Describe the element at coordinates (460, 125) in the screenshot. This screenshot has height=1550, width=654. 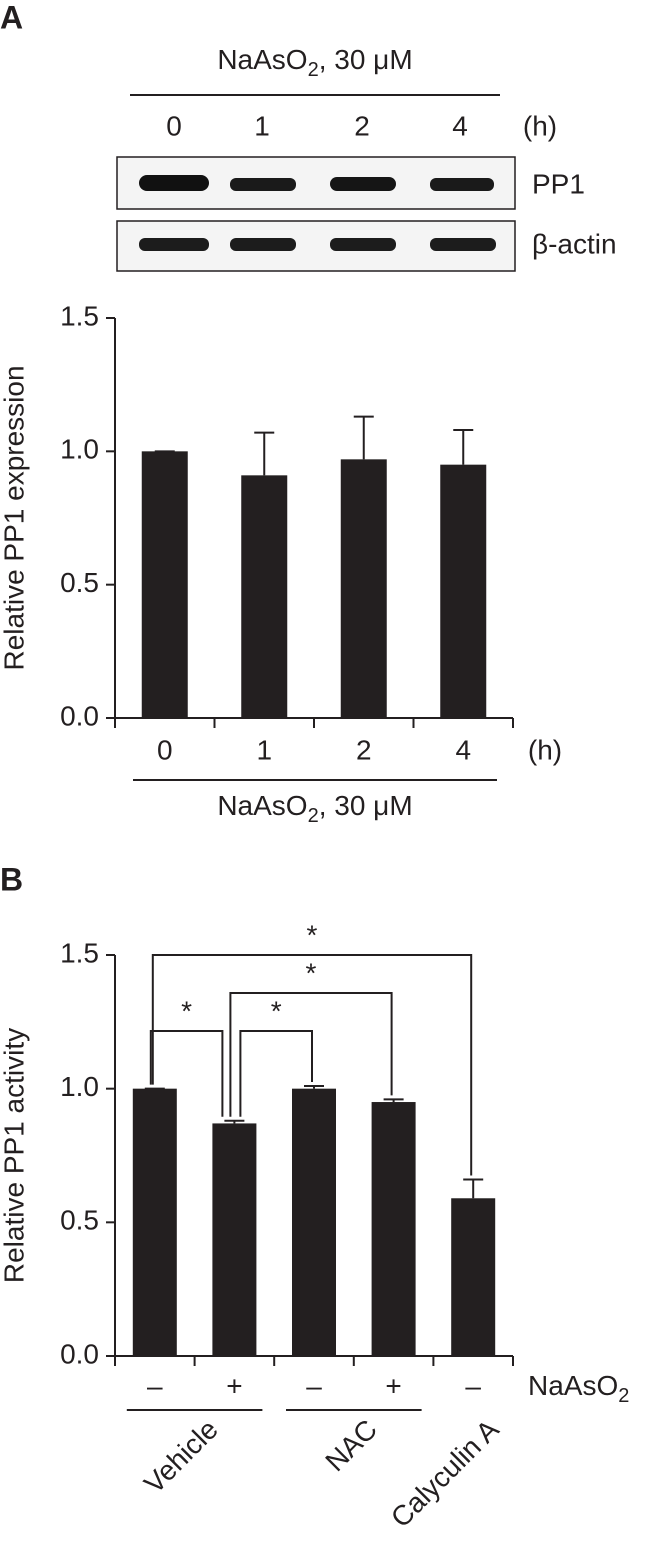
I see `lane-label: 4` at that location.